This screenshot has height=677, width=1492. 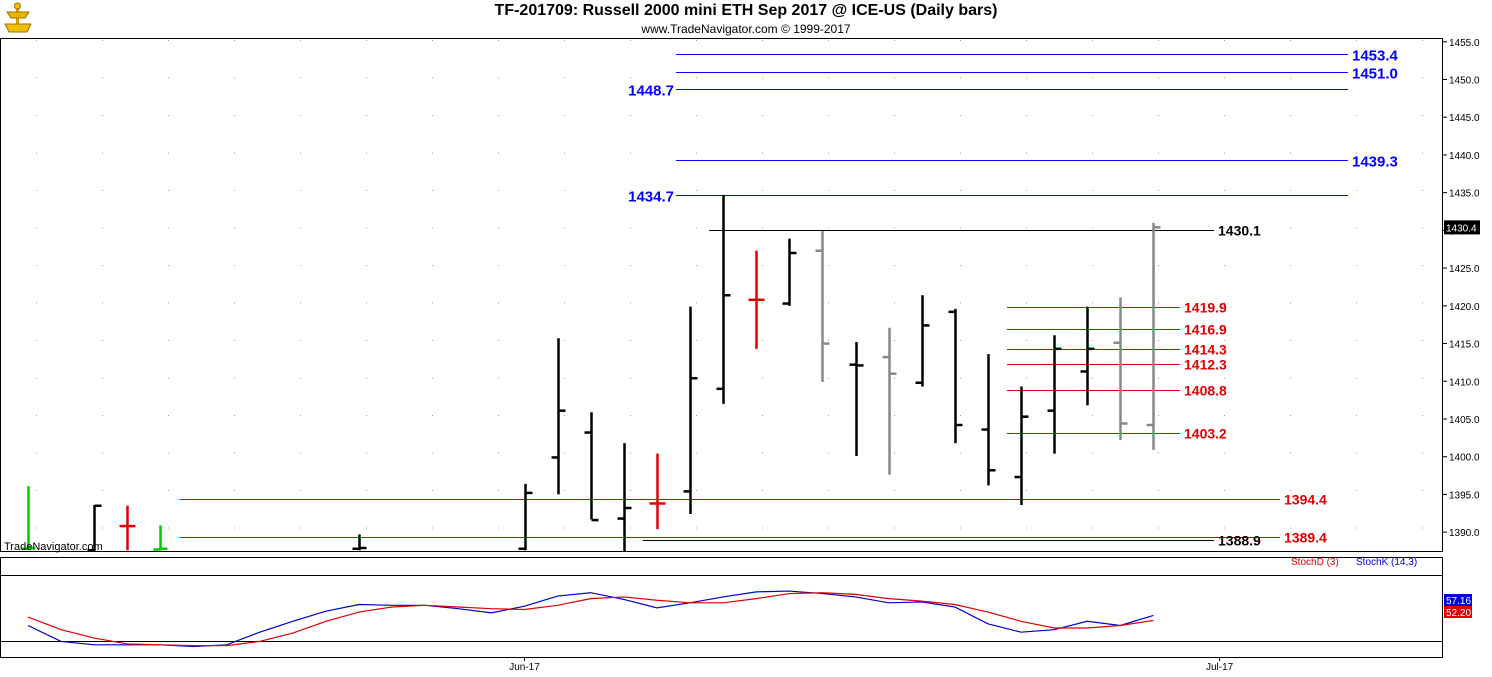 I want to click on y-tick-label: 1400.0, so click(x=1464, y=458).